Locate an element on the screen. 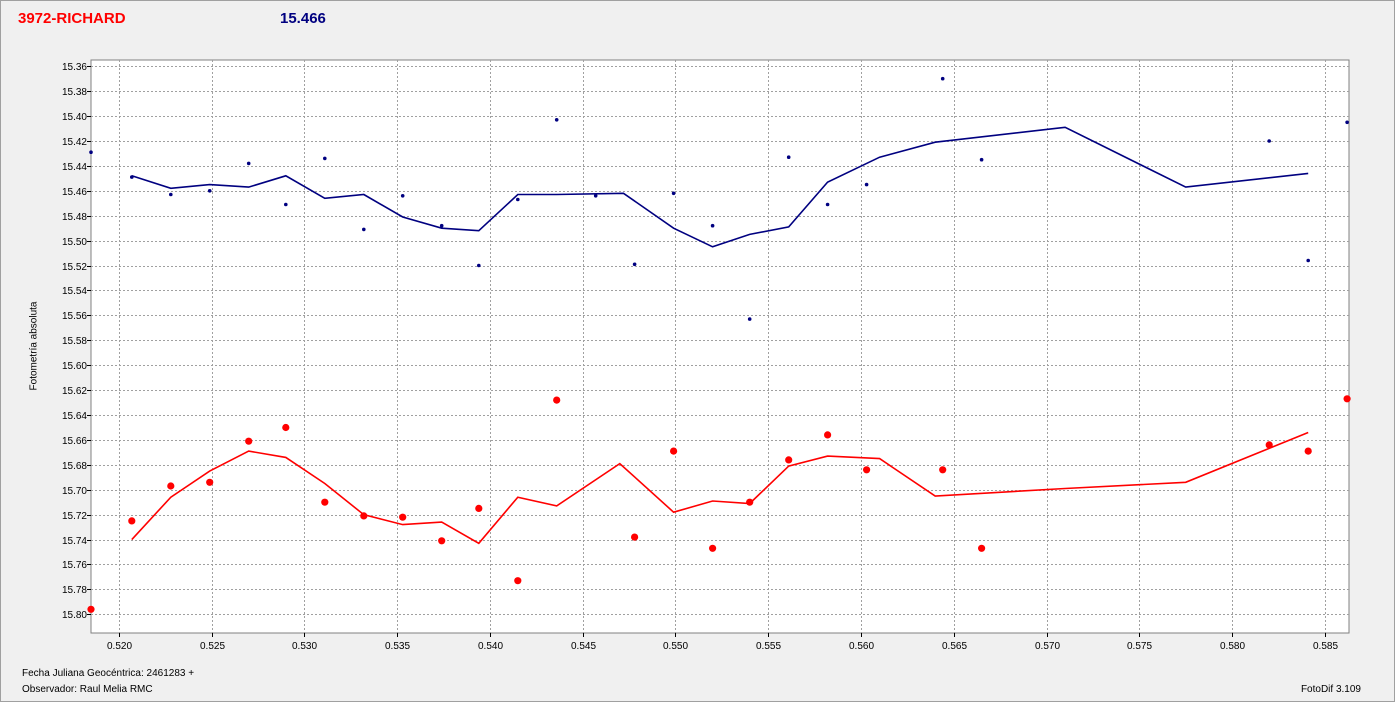 The width and height of the screenshot is (1395, 702). y-tick-label: 15.80 is located at coordinates (74, 615).